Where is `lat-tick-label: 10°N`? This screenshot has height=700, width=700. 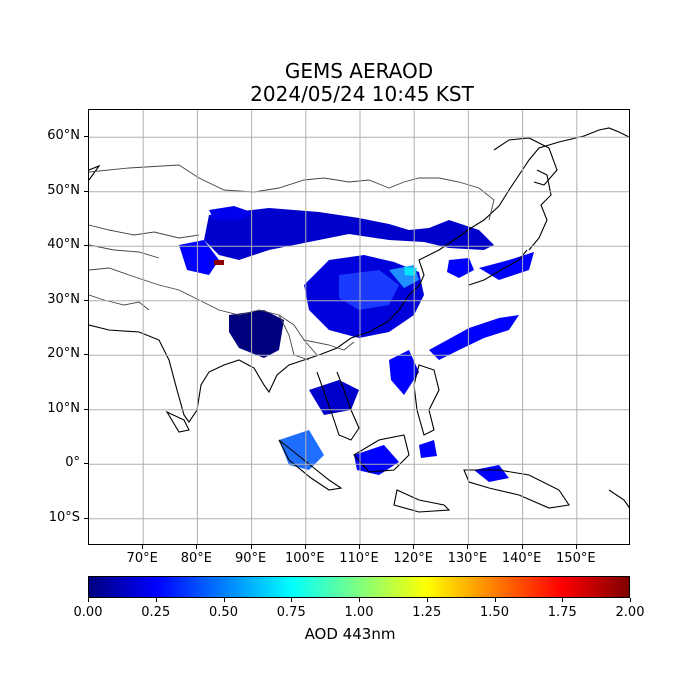 lat-tick-label: 10°N is located at coordinates (63, 408).